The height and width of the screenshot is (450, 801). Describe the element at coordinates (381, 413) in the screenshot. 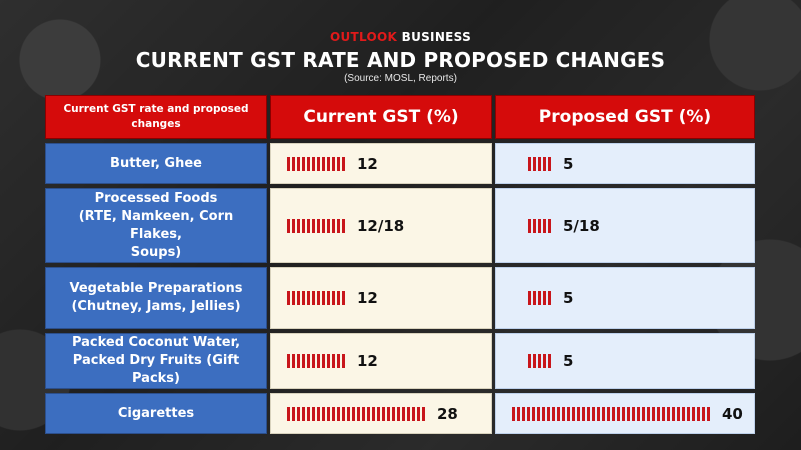

I see `current-gst-cell: 28` at that location.